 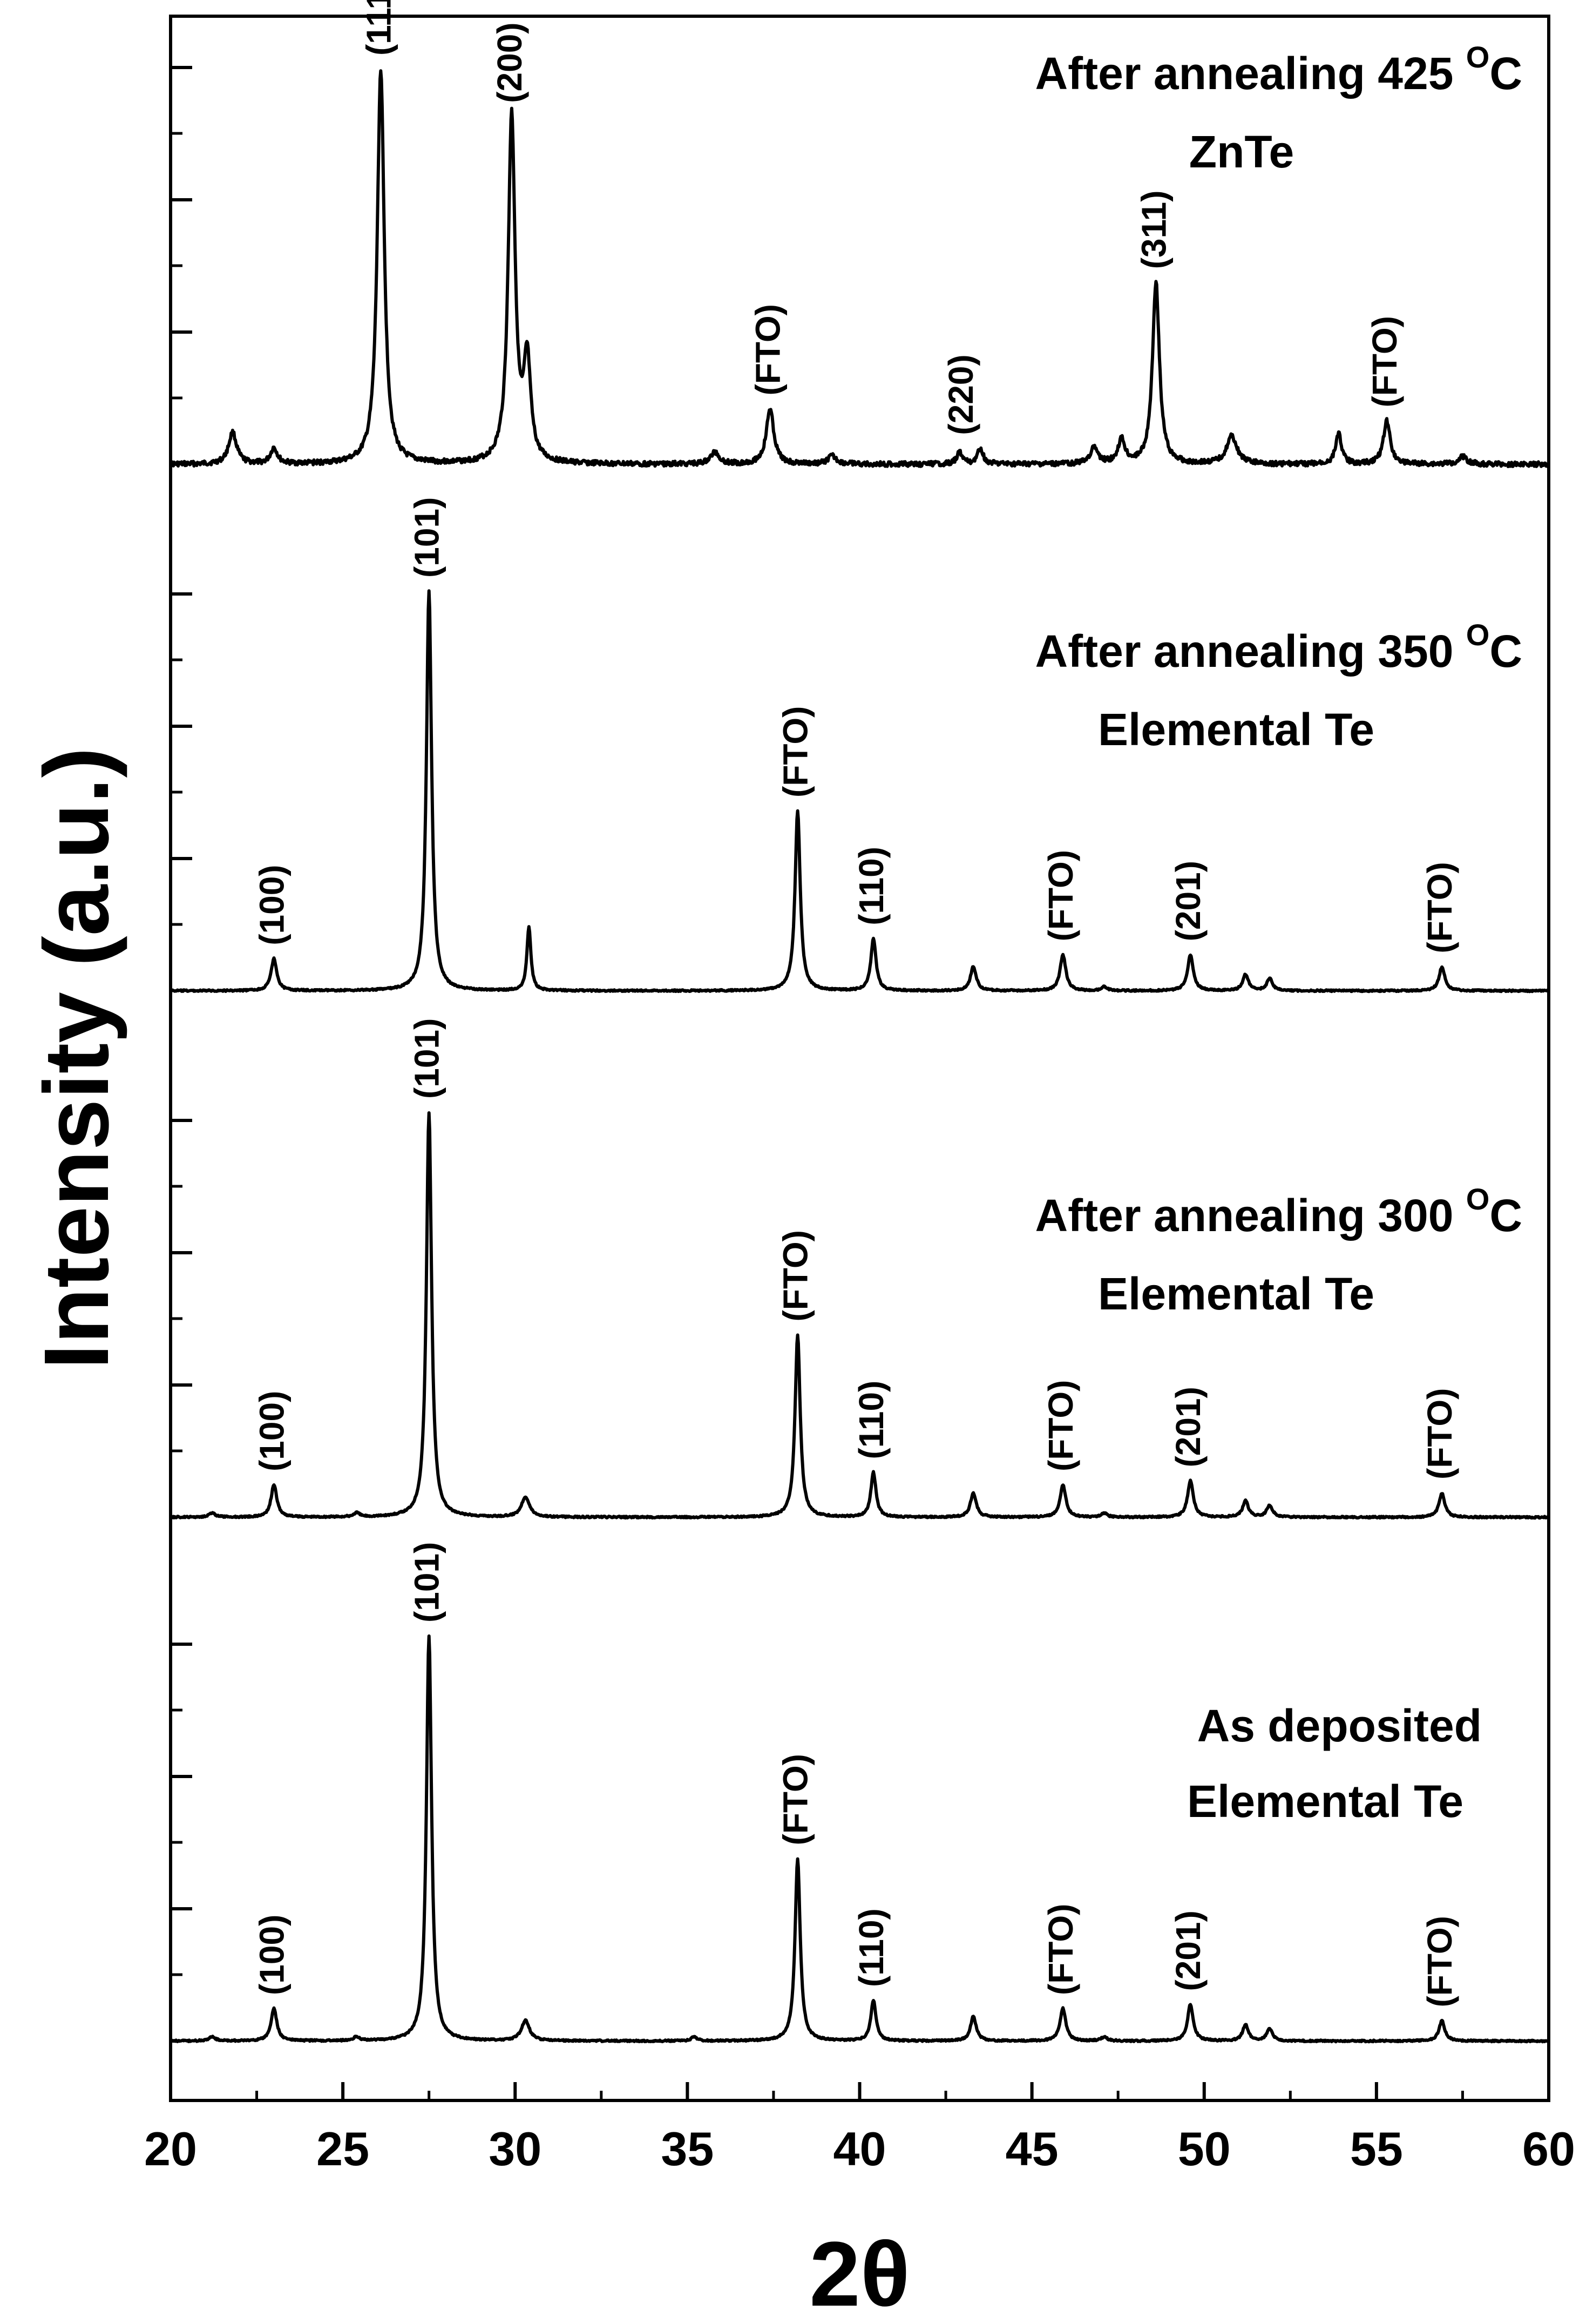 I want to click on peak-label: (311), so click(x=1153, y=230).